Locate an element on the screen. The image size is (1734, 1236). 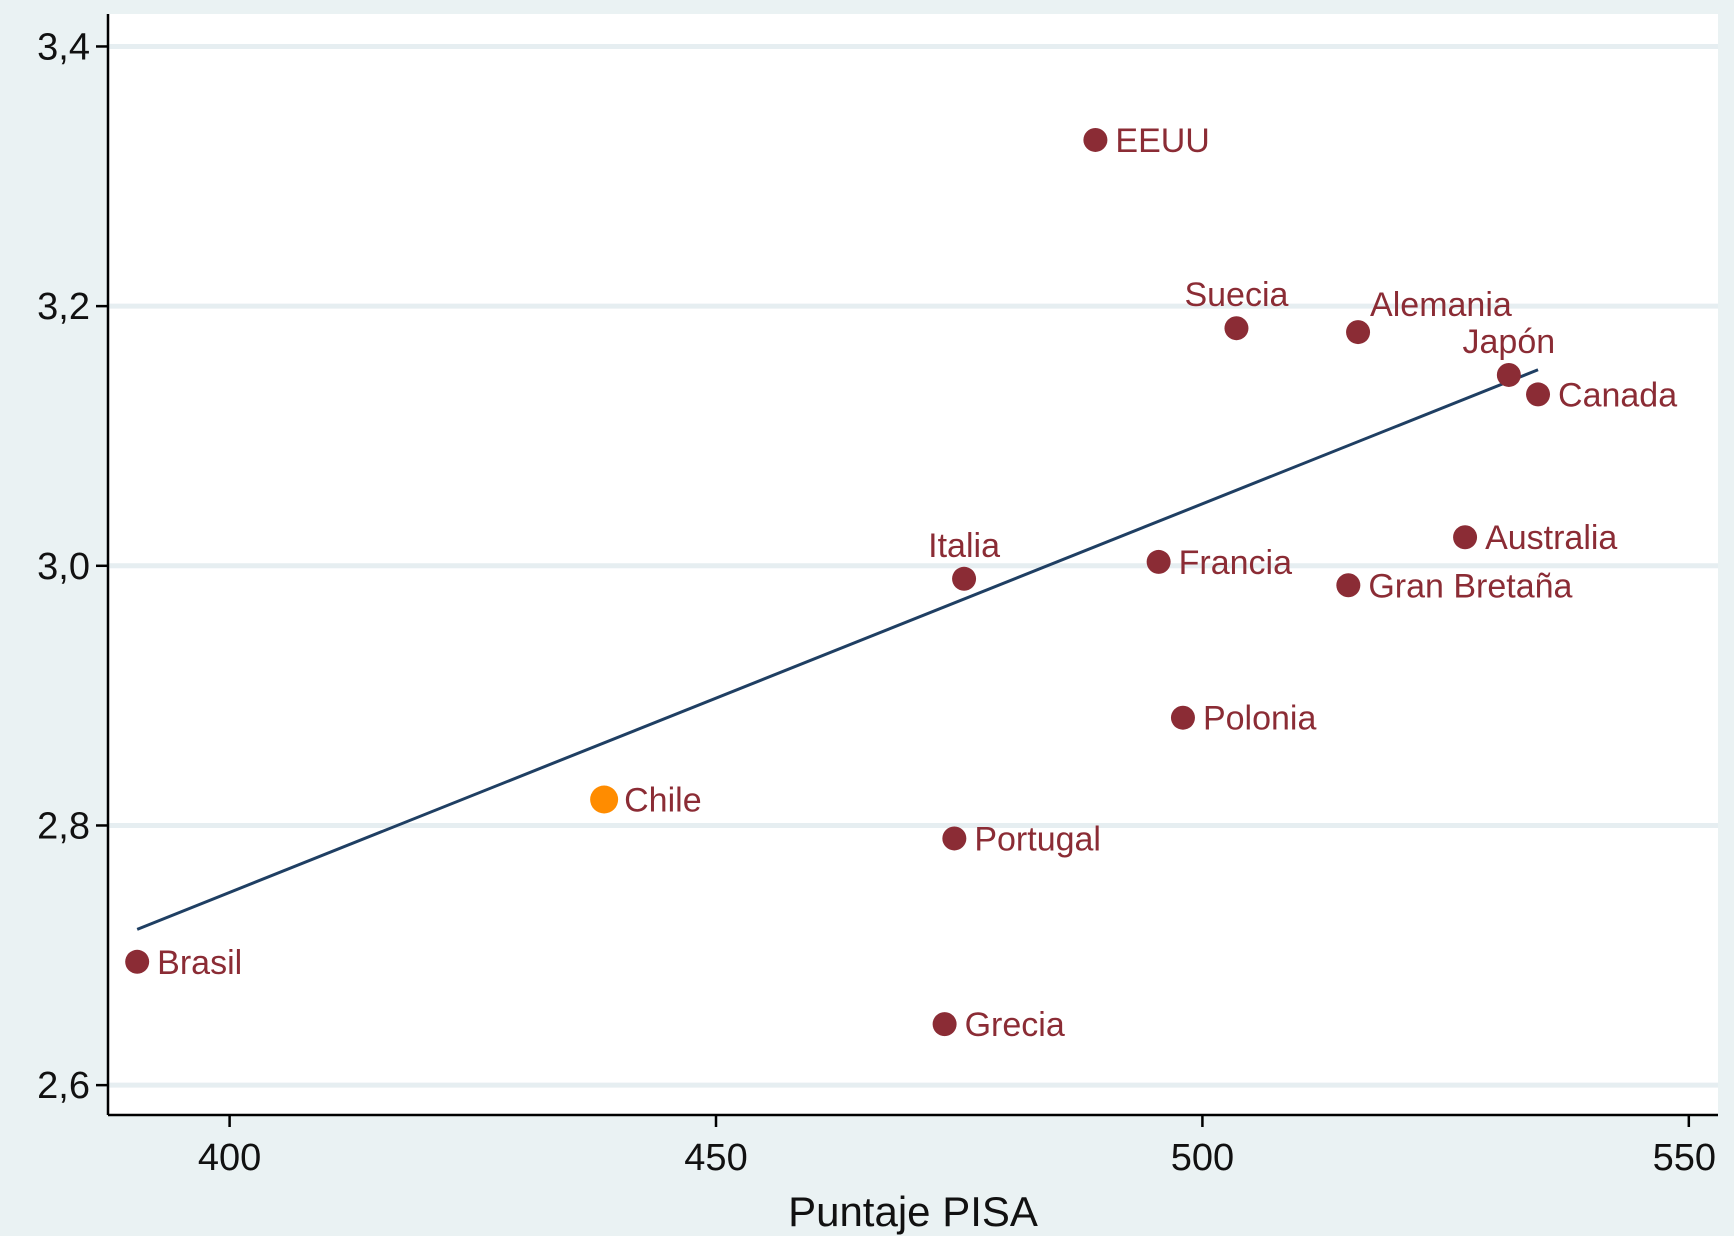
point-label-suecia: Suecia is located at coordinates (1236, 295).